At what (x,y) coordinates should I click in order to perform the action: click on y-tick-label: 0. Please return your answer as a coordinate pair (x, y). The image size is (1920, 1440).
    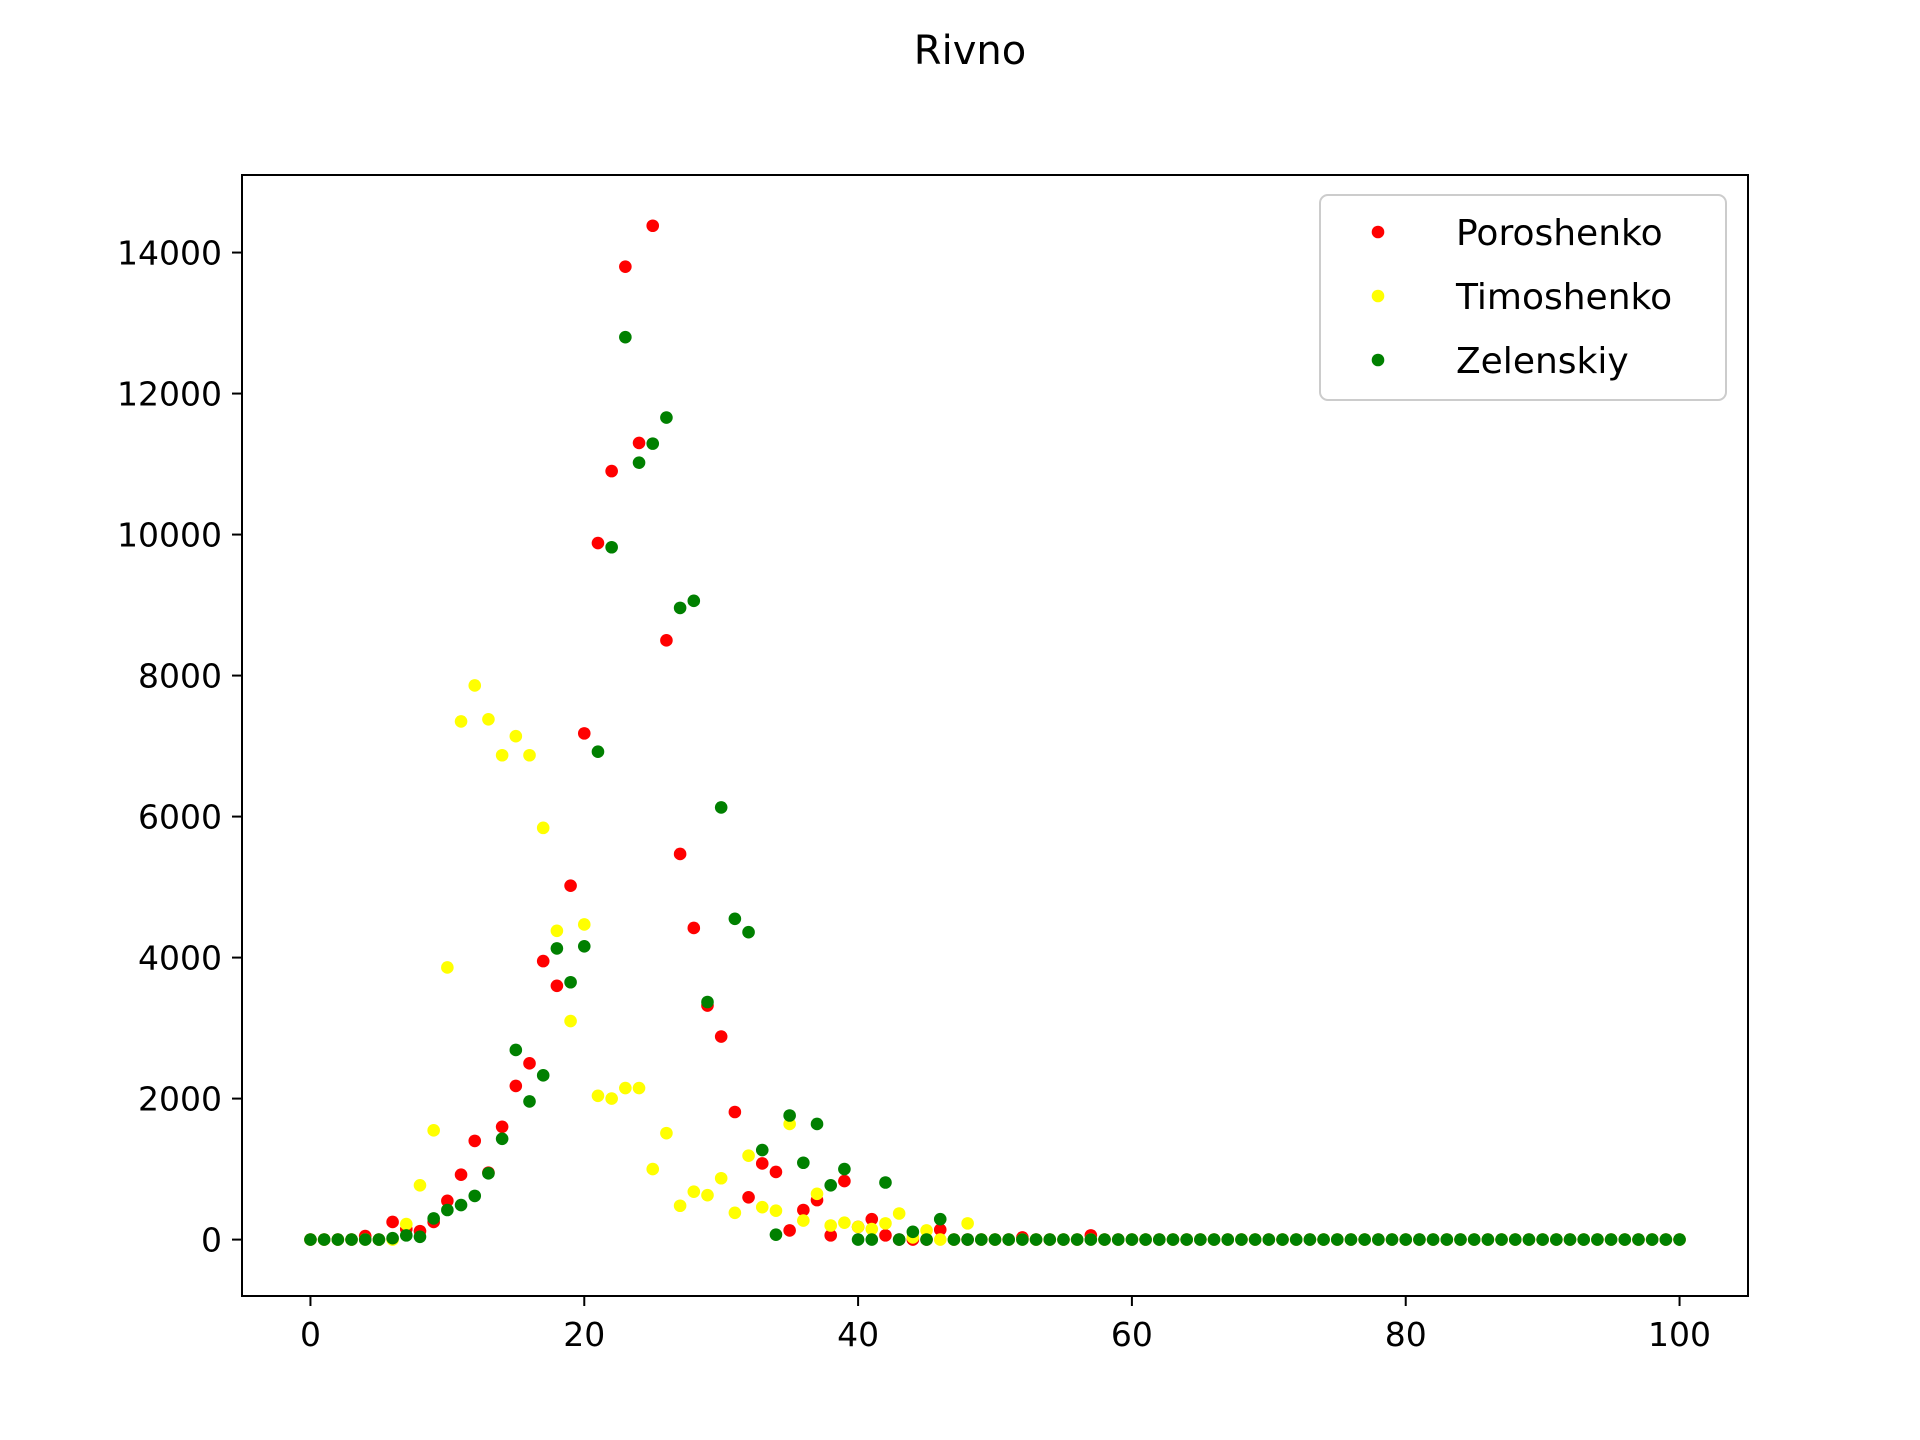
    Looking at the image, I should click on (211, 1240).